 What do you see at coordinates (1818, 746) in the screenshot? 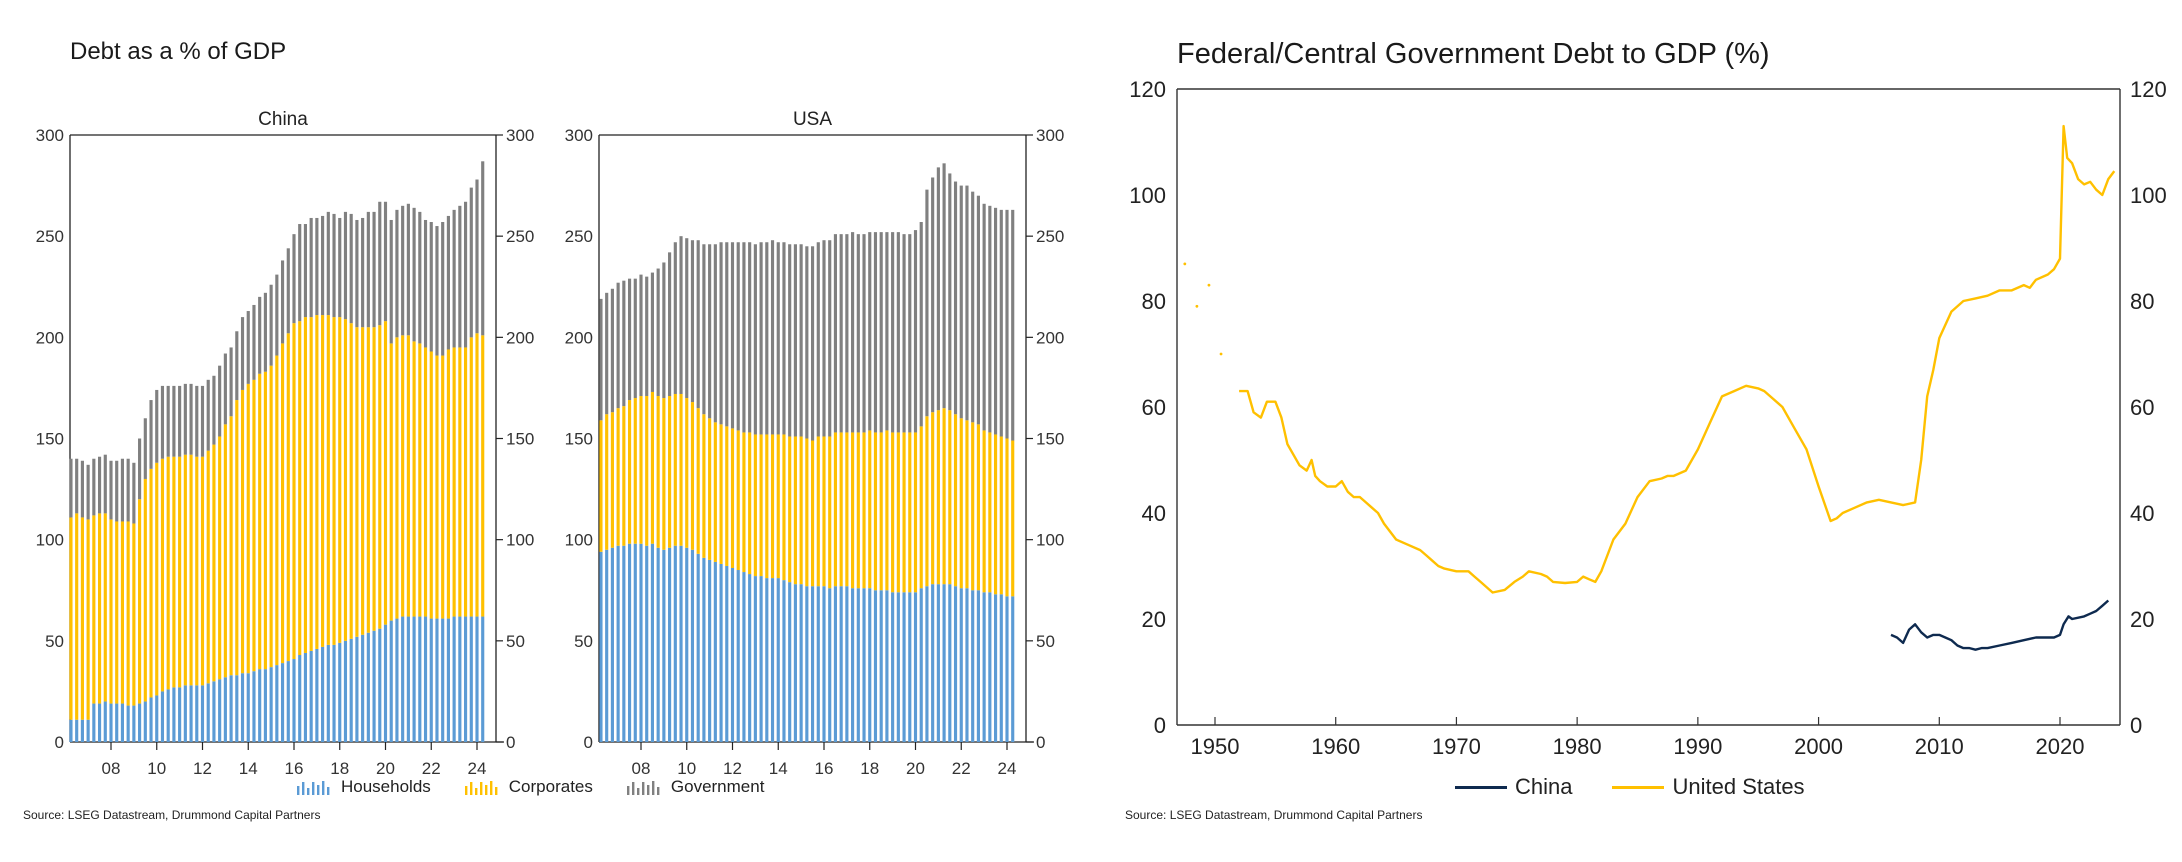
I see `x-tick-label: 2000` at bounding box center [1818, 746].